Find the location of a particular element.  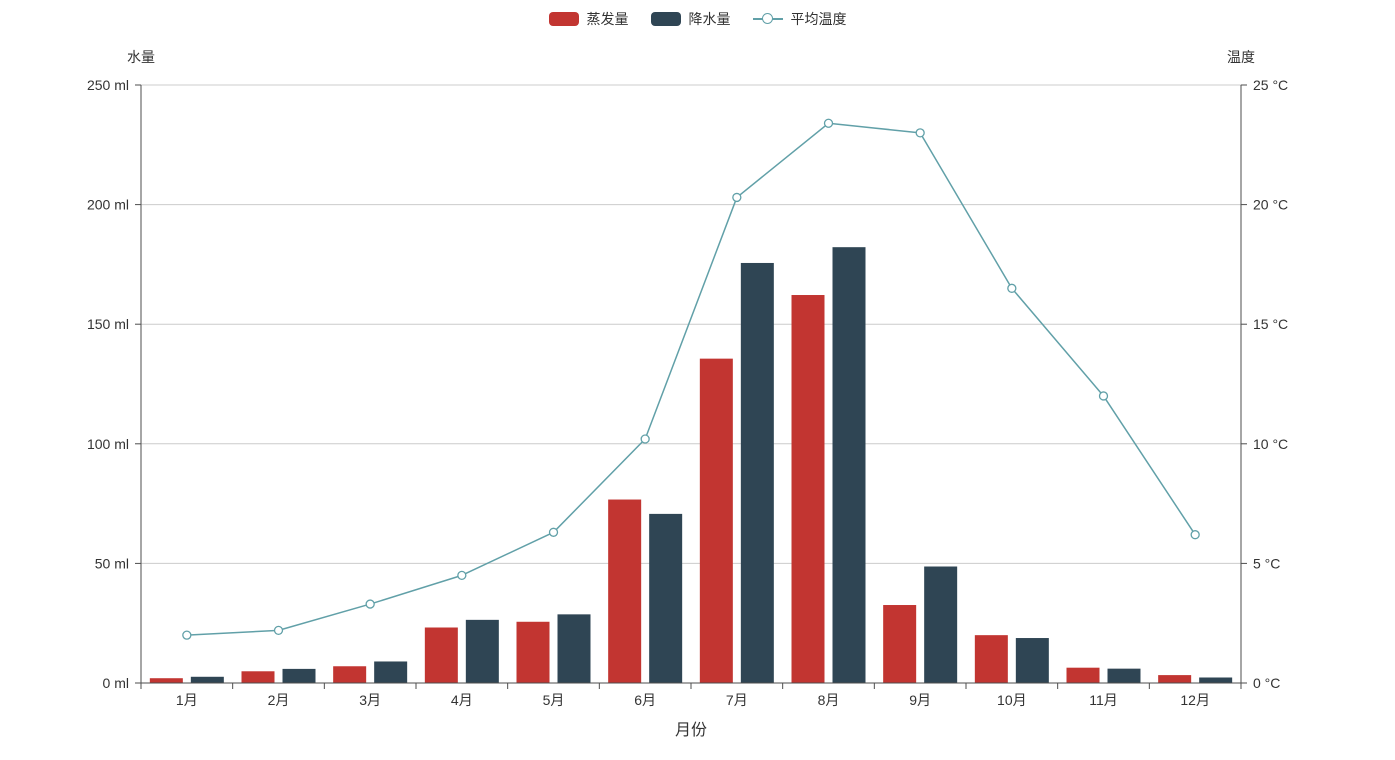

precipitation-swatch-icon is located at coordinates (665, 19).